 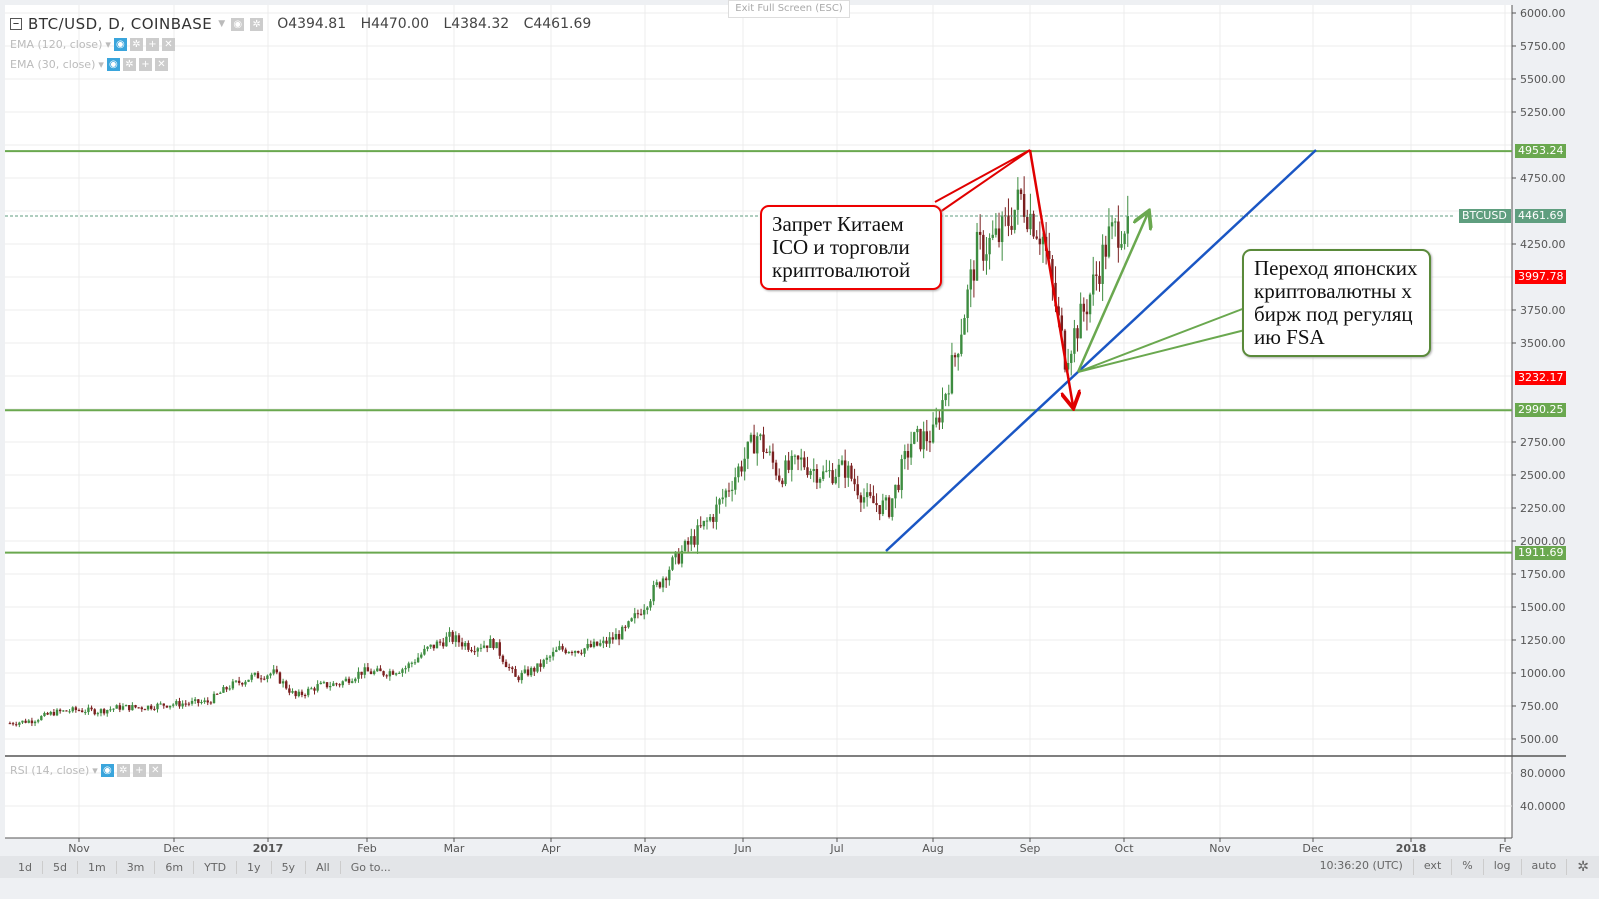 What do you see at coordinates (476, 24) in the screenshot?
I see `low-value: L4384.32` at bounding box center [476, 24].